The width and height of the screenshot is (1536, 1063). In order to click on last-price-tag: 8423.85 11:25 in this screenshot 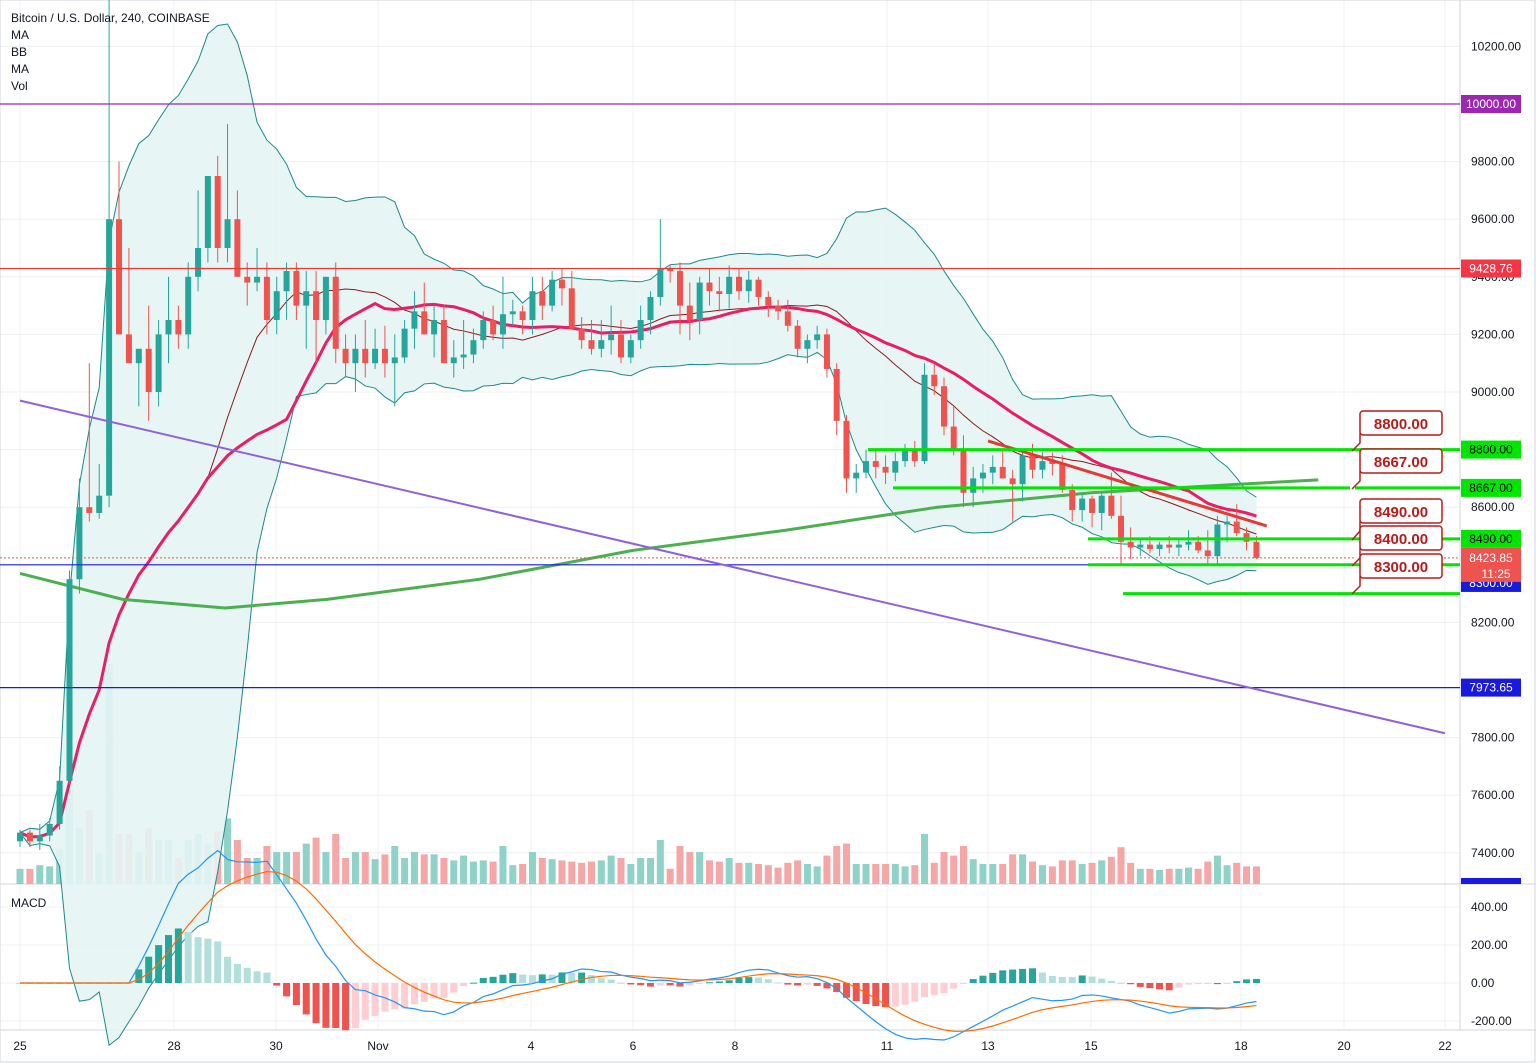, I will do `click(1491, 564)`.